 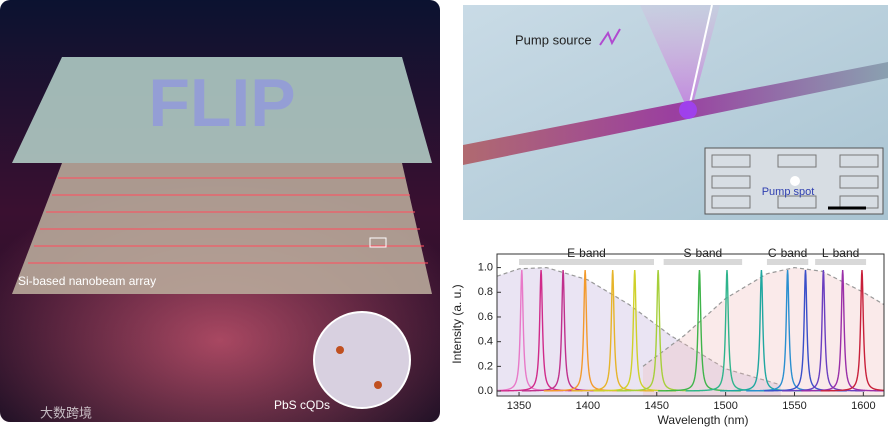 I want to click on x-tick-label: 1500, so click(x=725, y=406).